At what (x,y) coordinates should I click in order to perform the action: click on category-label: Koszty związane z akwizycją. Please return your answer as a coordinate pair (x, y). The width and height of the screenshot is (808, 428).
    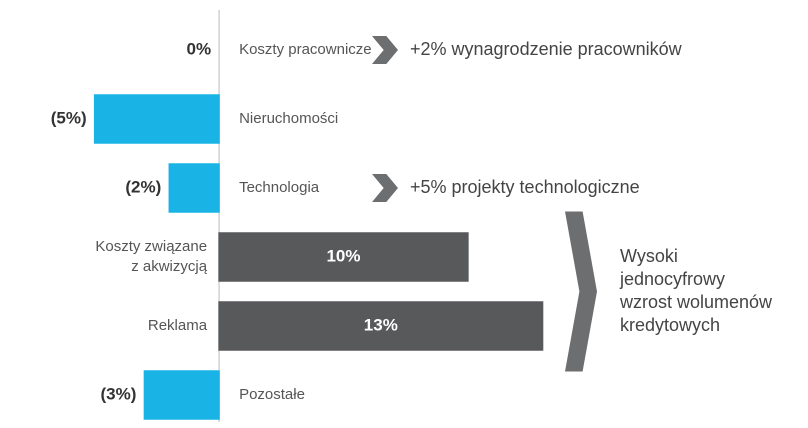
    Looking at the image, I should click on (151, 256).